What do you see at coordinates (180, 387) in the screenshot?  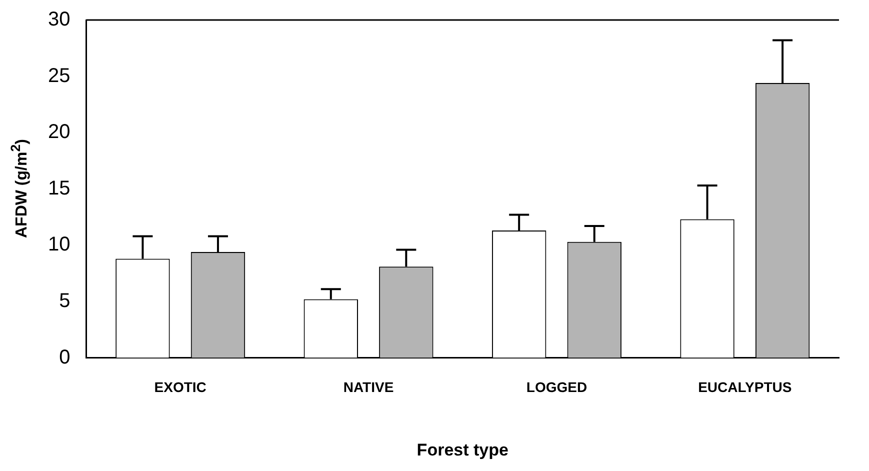 I see `x-tick-label: EXOTIC` at bounding box center [180, 387].